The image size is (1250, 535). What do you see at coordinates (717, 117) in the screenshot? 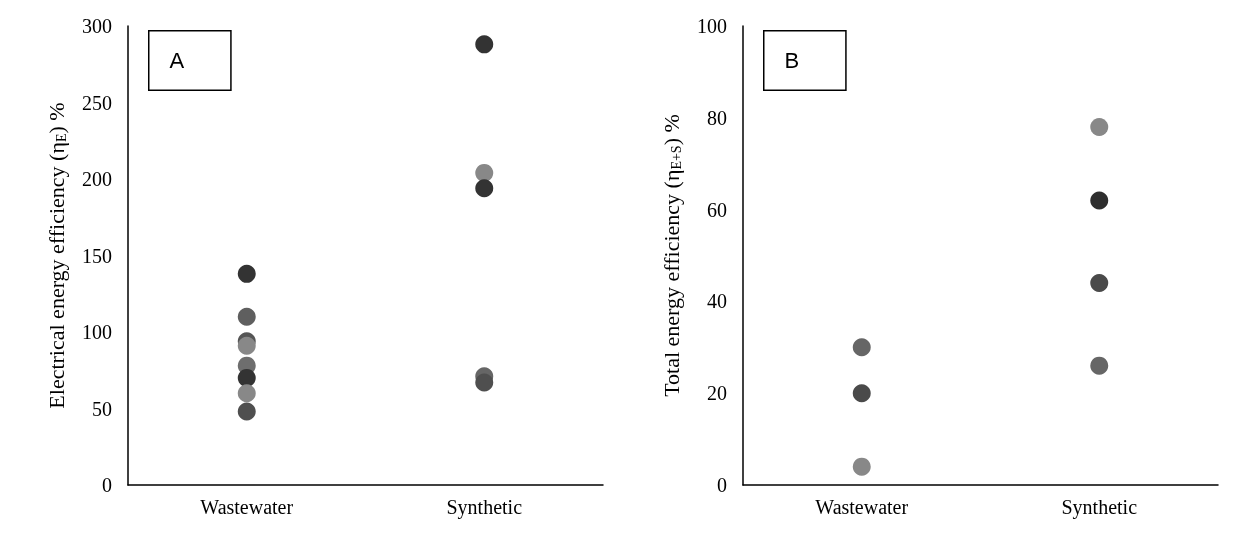
I see `y-tick-label: 80` at bounding box center [717, 117].